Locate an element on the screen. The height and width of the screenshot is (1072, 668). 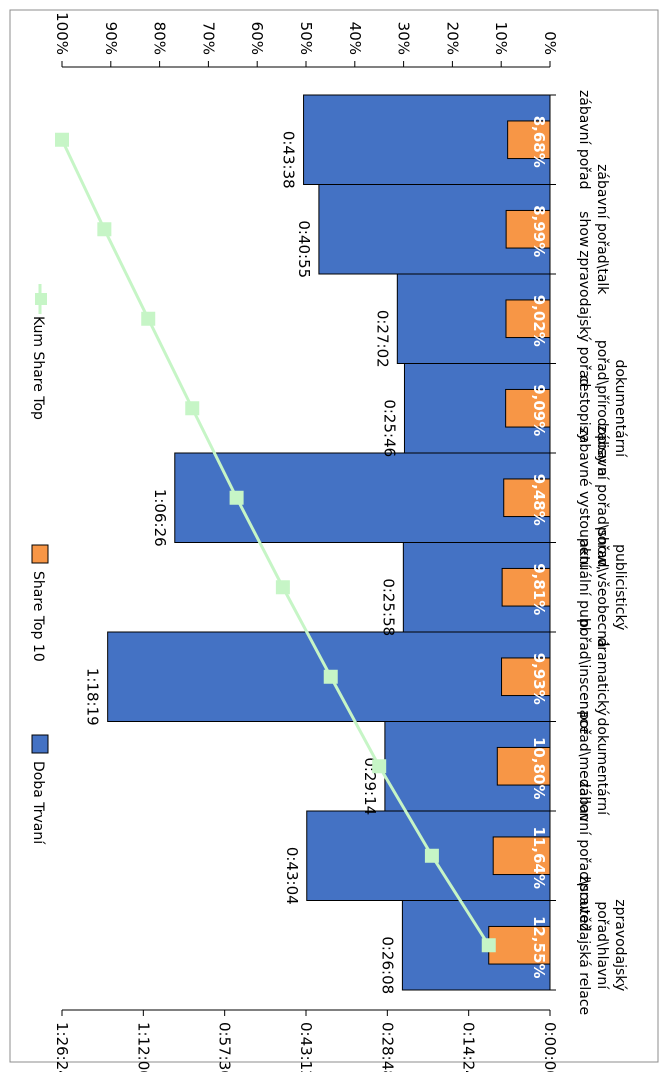
share-label: 9,02% is located at coordinates (539, 321).